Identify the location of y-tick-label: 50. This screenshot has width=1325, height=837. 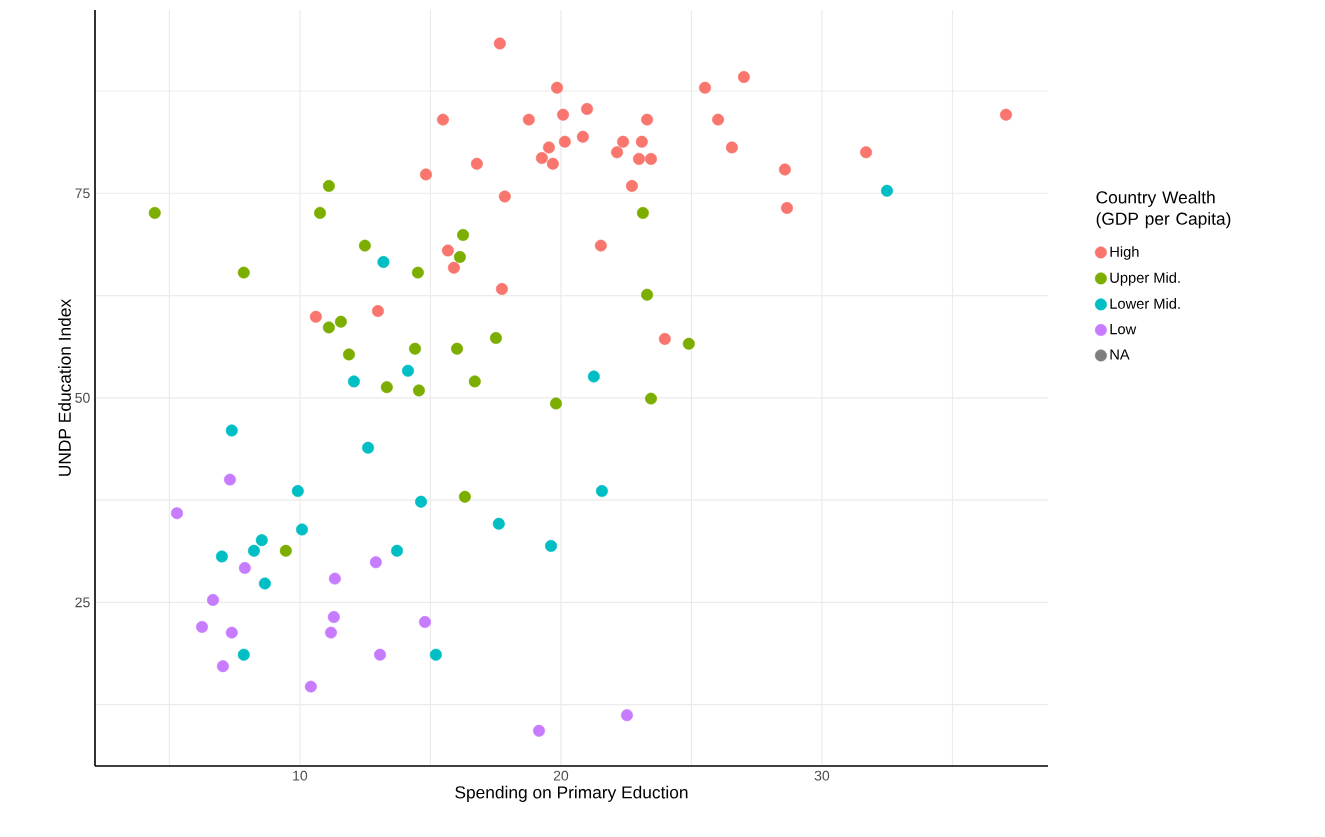
(82, 397).